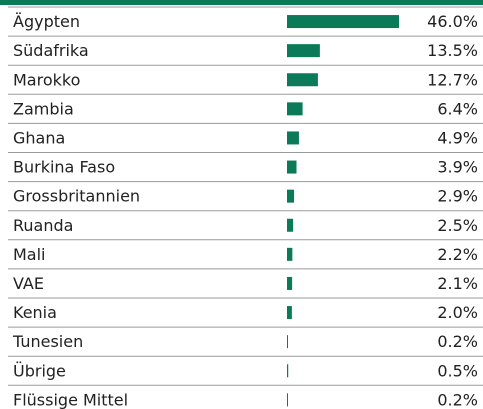 The width and height of the screenshot is (483, 409). Describe the element at coordinates (457, 196) in the screenshot. I see `value-label: 2.9%` at that location.